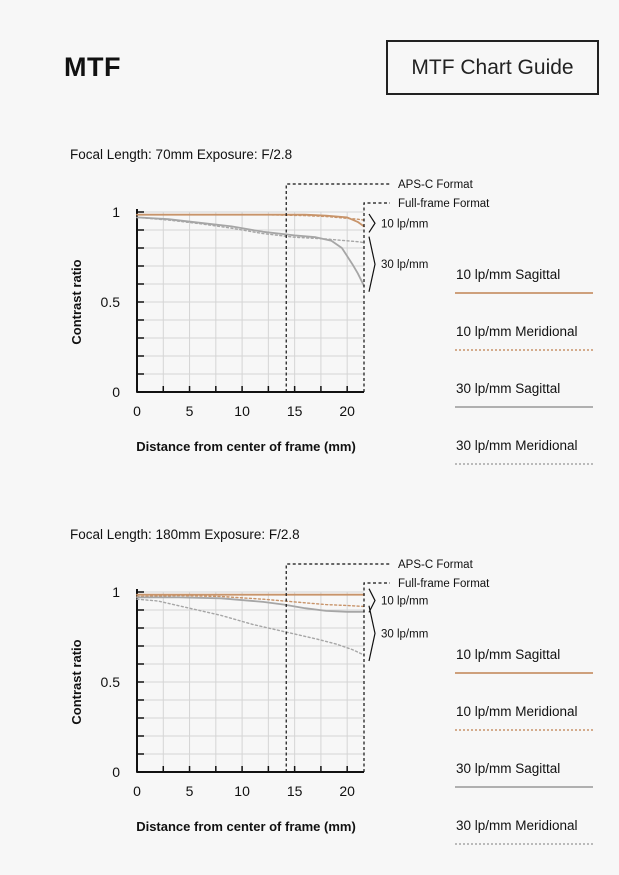 The width and height of the screenshot is (619, 875). I want to click on mtf-chart-guide-button: MTF Chart Guide, so click(492, 67).